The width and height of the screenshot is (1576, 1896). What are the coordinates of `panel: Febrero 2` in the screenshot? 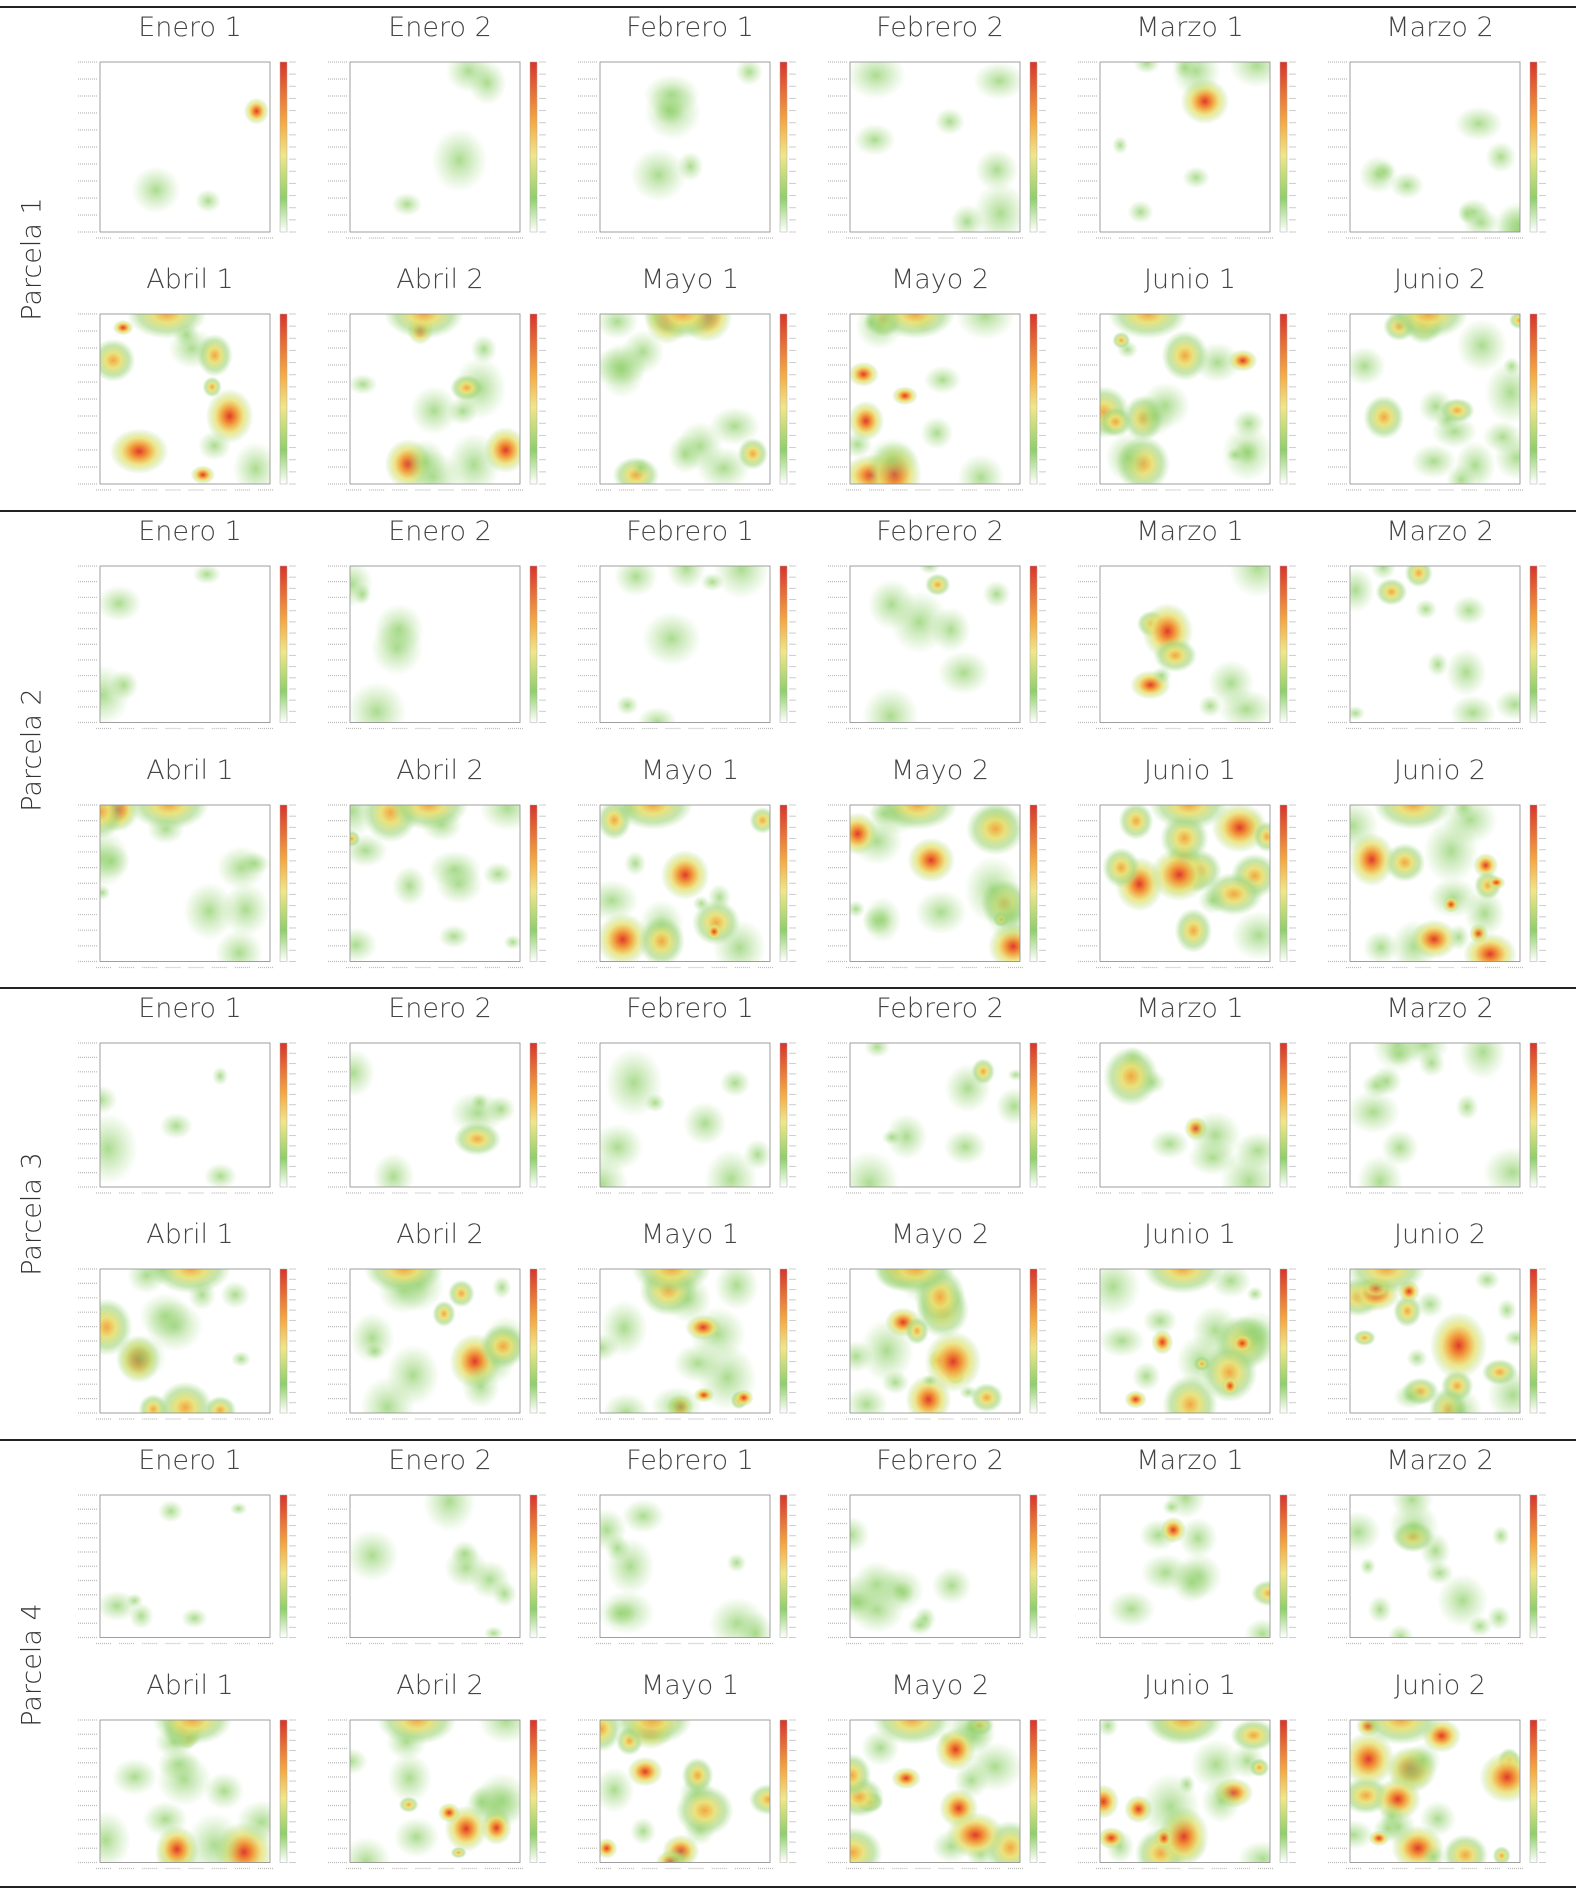 It's located at (940, 1553).